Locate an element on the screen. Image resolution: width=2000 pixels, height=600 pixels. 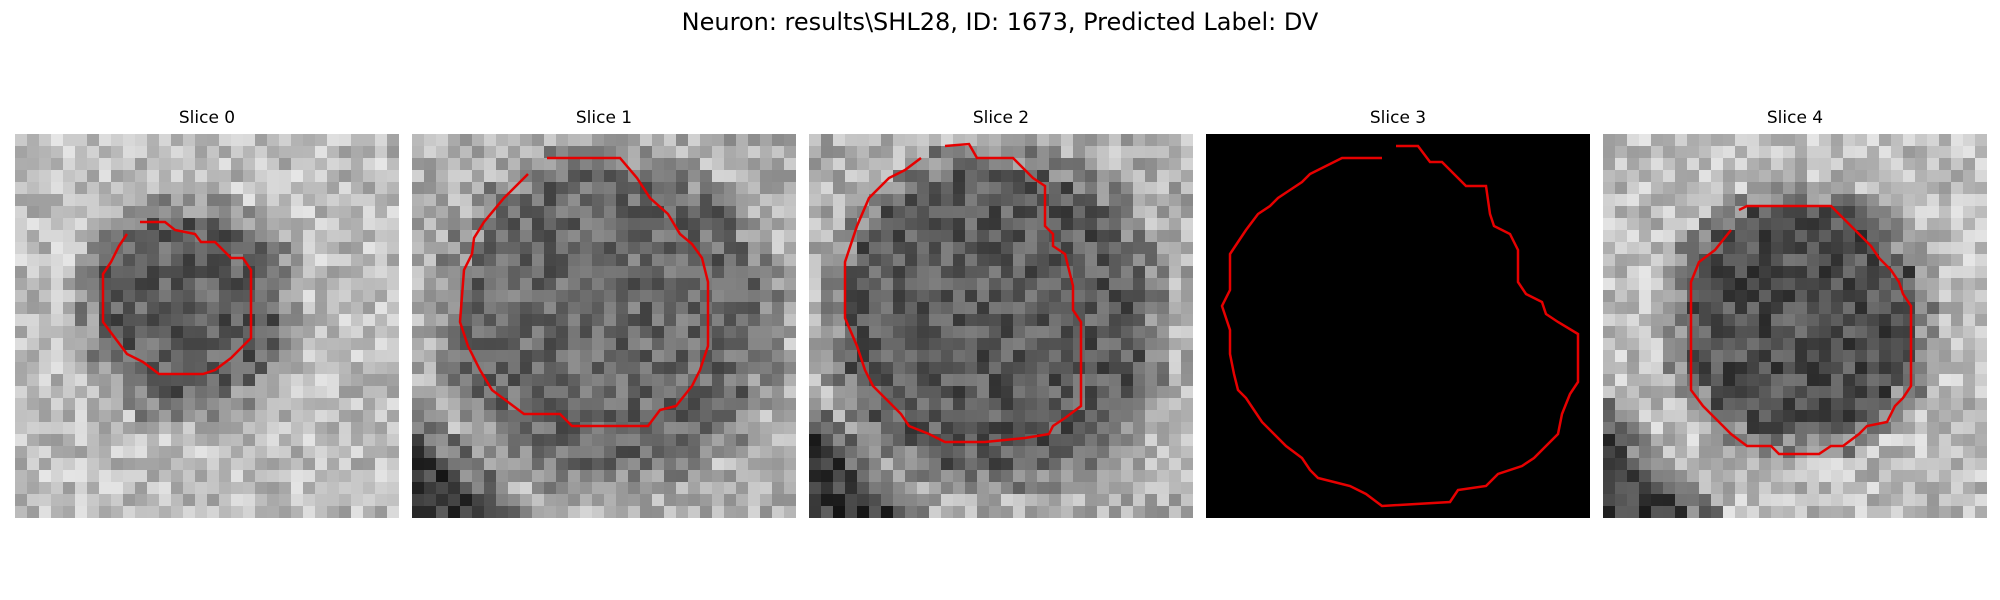
slice-title: Slice 3 is located at coordinates (1398, 118).